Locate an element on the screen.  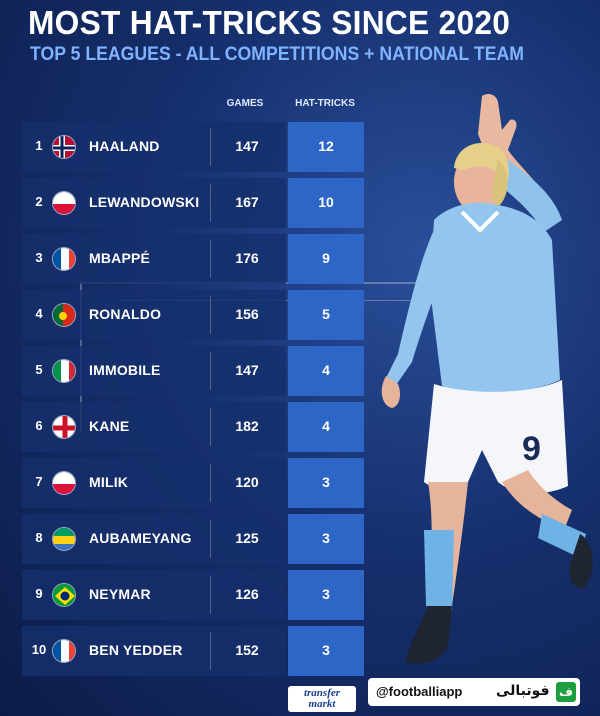
transfermarkt-logo: transfer markt is located at coordinates (322, 699).